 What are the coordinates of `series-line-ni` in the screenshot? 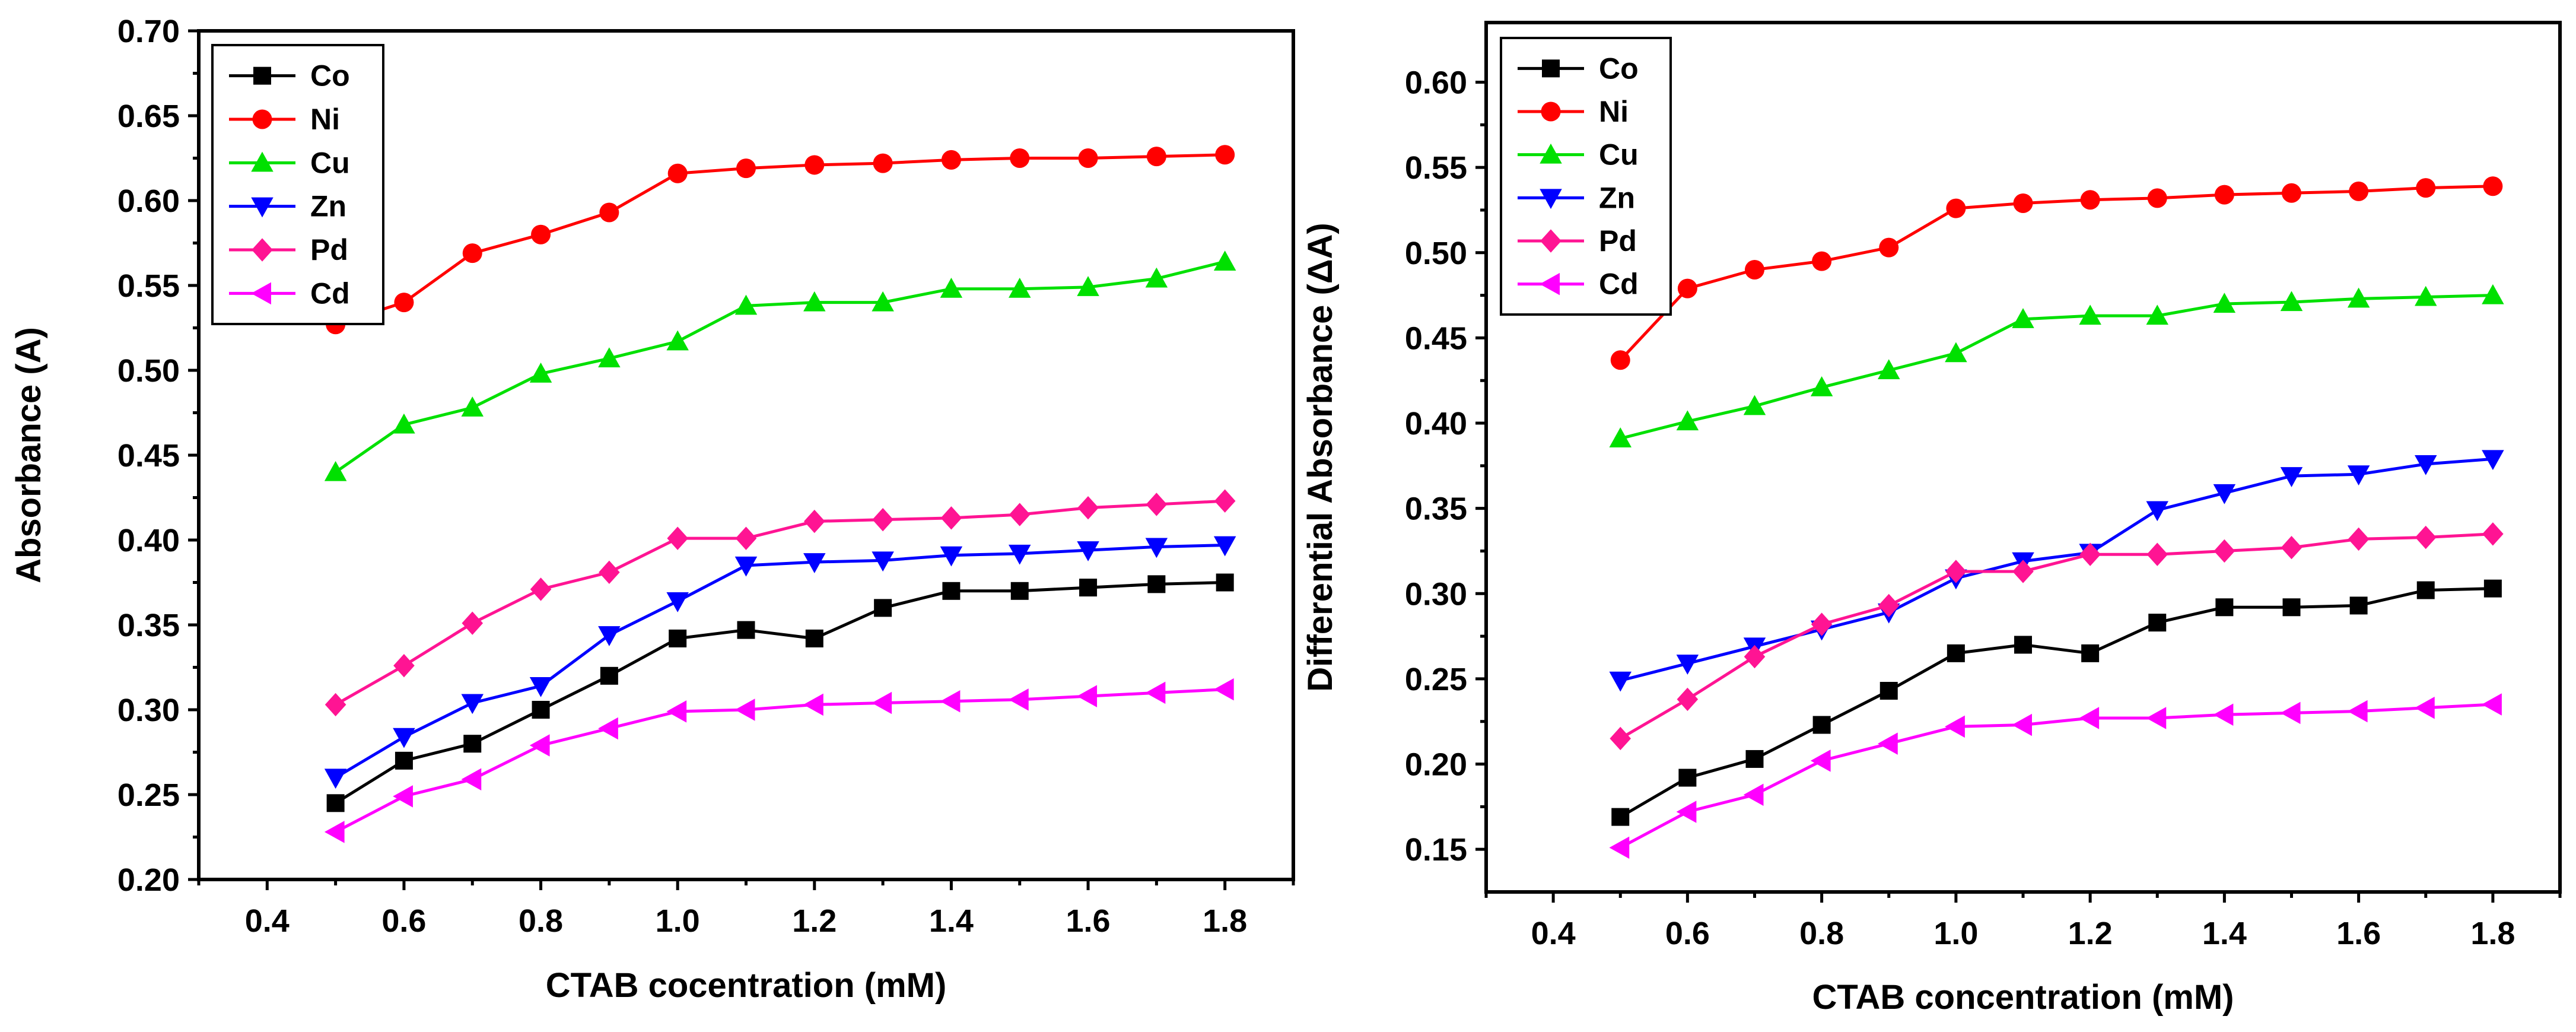 It's located at (780, 240).